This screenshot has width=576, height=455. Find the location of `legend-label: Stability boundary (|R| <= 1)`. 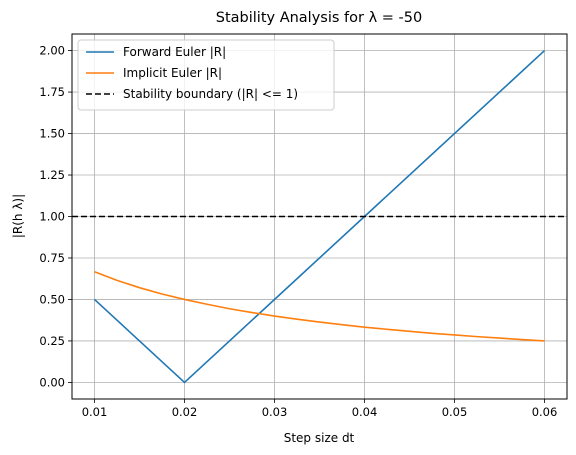

legend-label: Stability boundary (|R| <= 1) is located at coordinates (210, 94).